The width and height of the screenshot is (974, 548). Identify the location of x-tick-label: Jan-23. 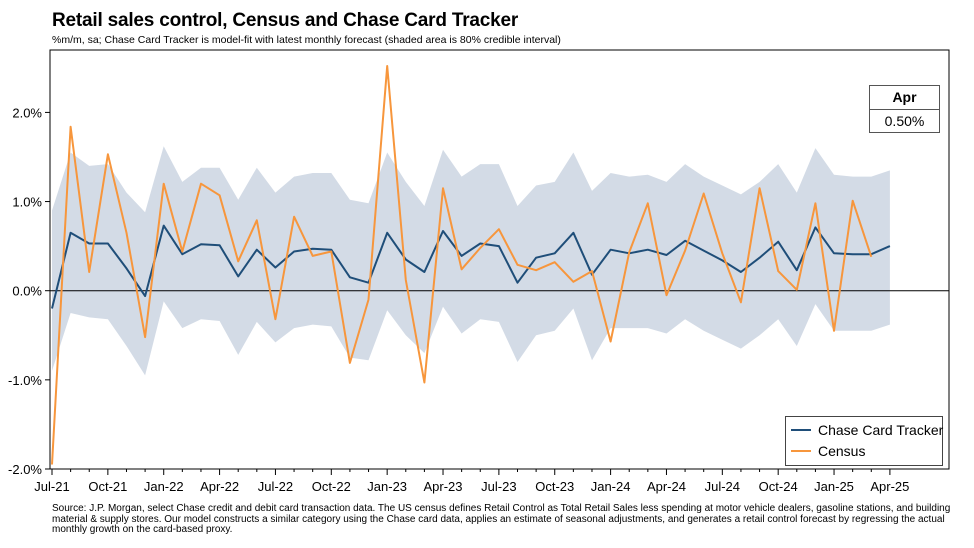
(387, 486).